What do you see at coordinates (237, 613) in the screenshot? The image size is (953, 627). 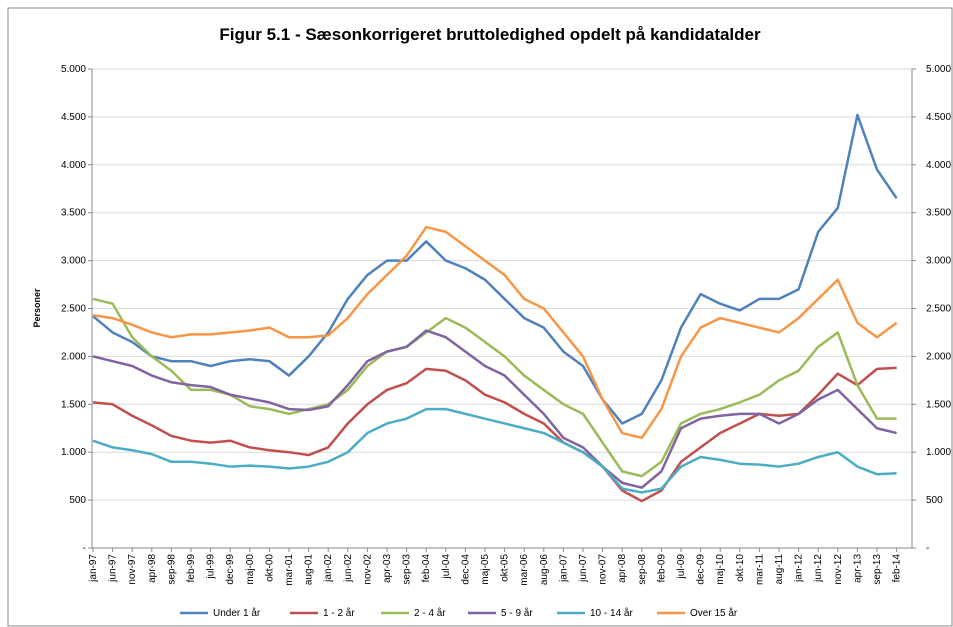 I see `legend-label: Under 1 år` at bounding box center [237, 613].